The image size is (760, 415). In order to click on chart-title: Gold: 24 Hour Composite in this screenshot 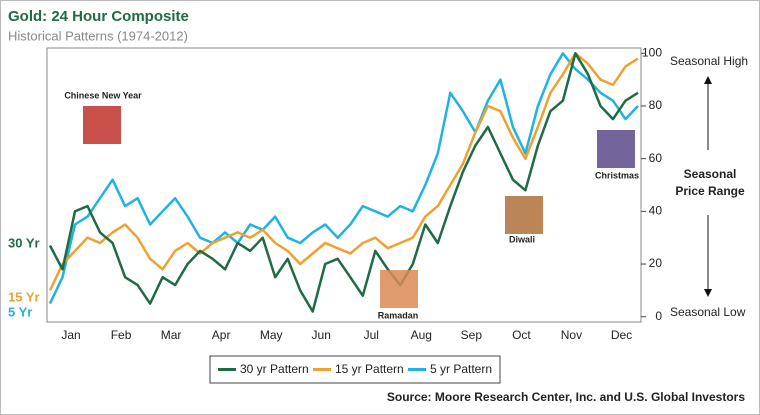, I will do `click(98, 16)`.